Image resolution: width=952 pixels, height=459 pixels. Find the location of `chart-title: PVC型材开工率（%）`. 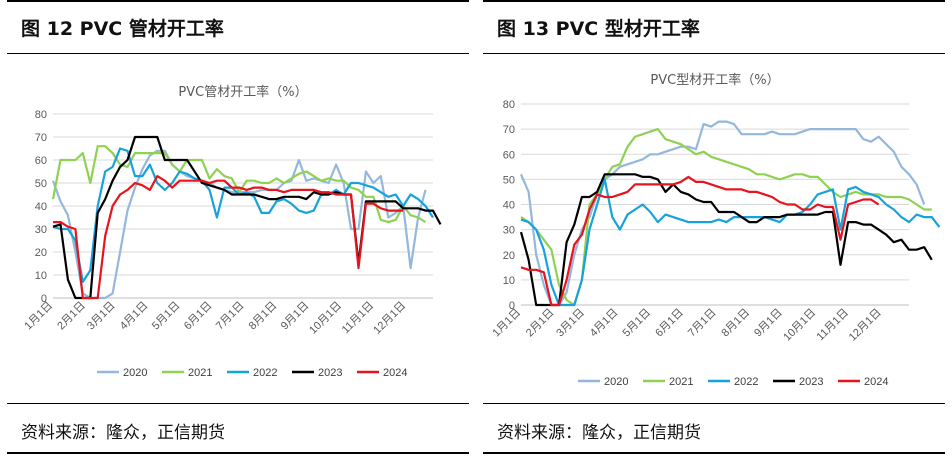

chart-title: PVC型材开工率（%） is located at coordinates (714, 80).